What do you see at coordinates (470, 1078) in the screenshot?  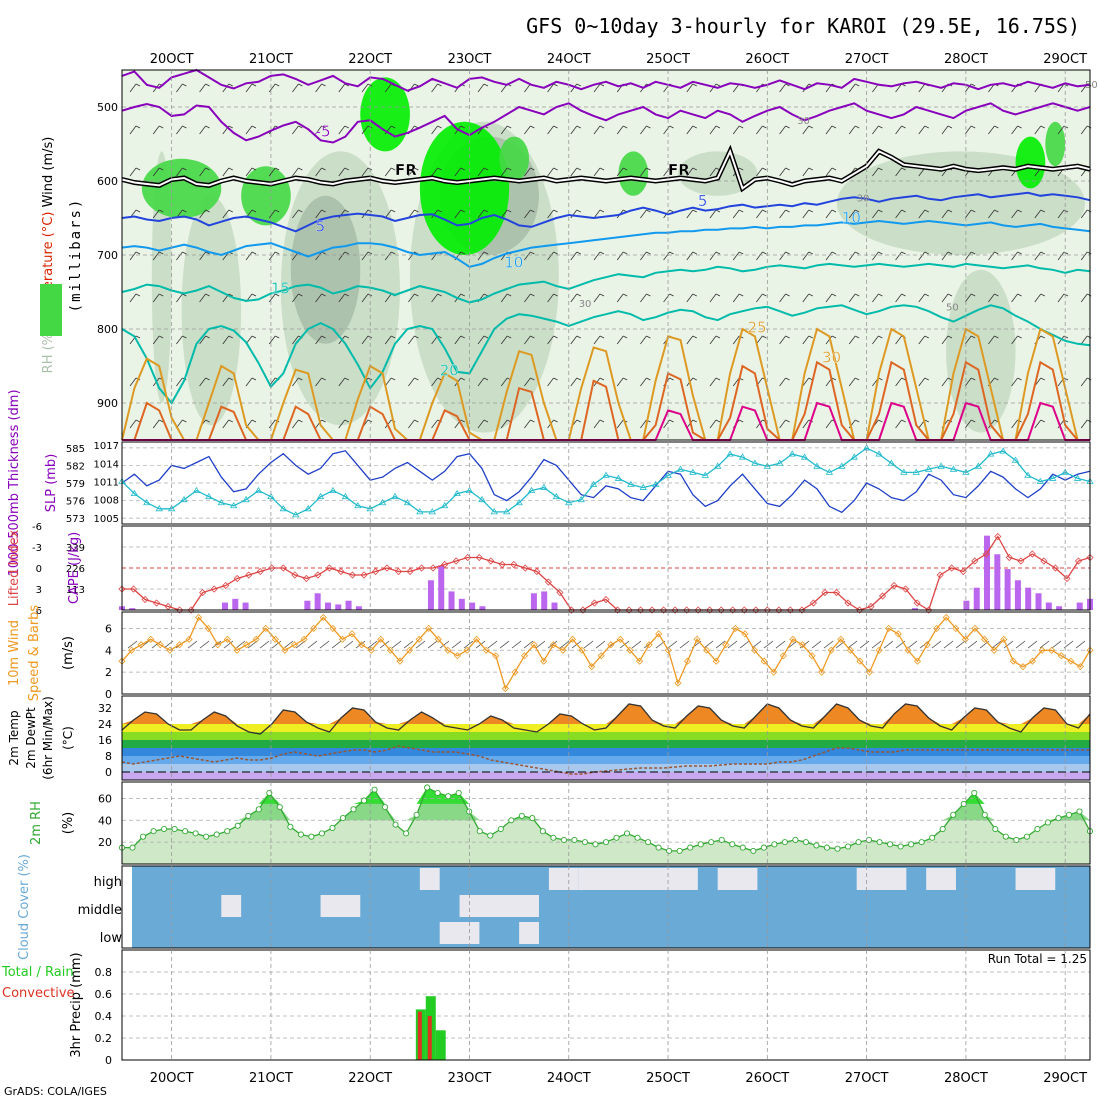 I see `x-tick-bottom: 23OCT` at bounding box center [470, 1078].